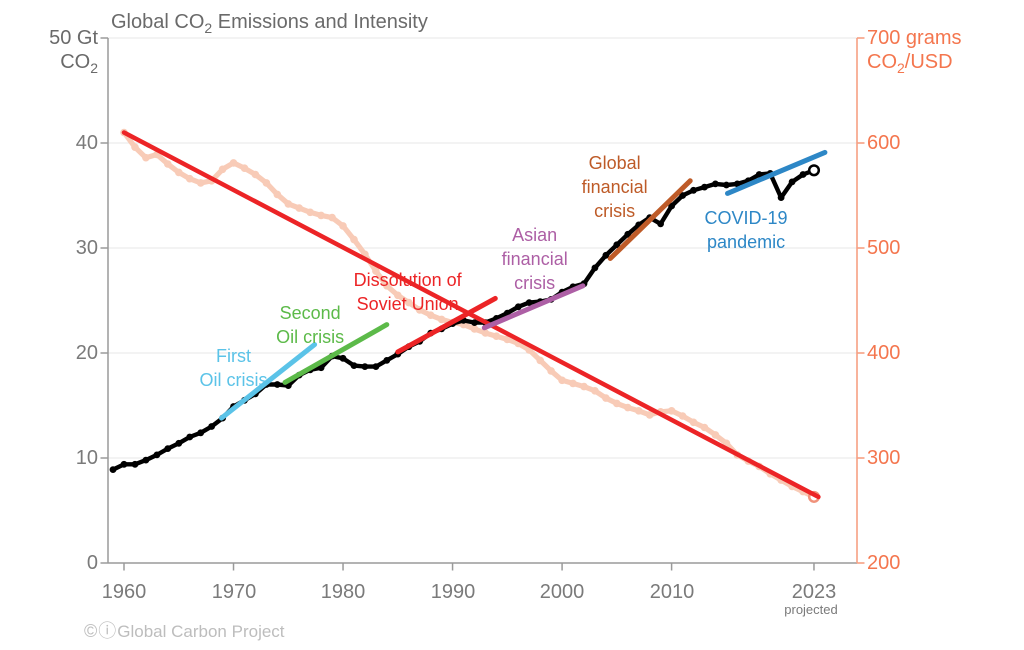  What do you see at coordinates (234, 356) in the screenshot?
I see `annotation-line: First` at bounding box center [234, 356].